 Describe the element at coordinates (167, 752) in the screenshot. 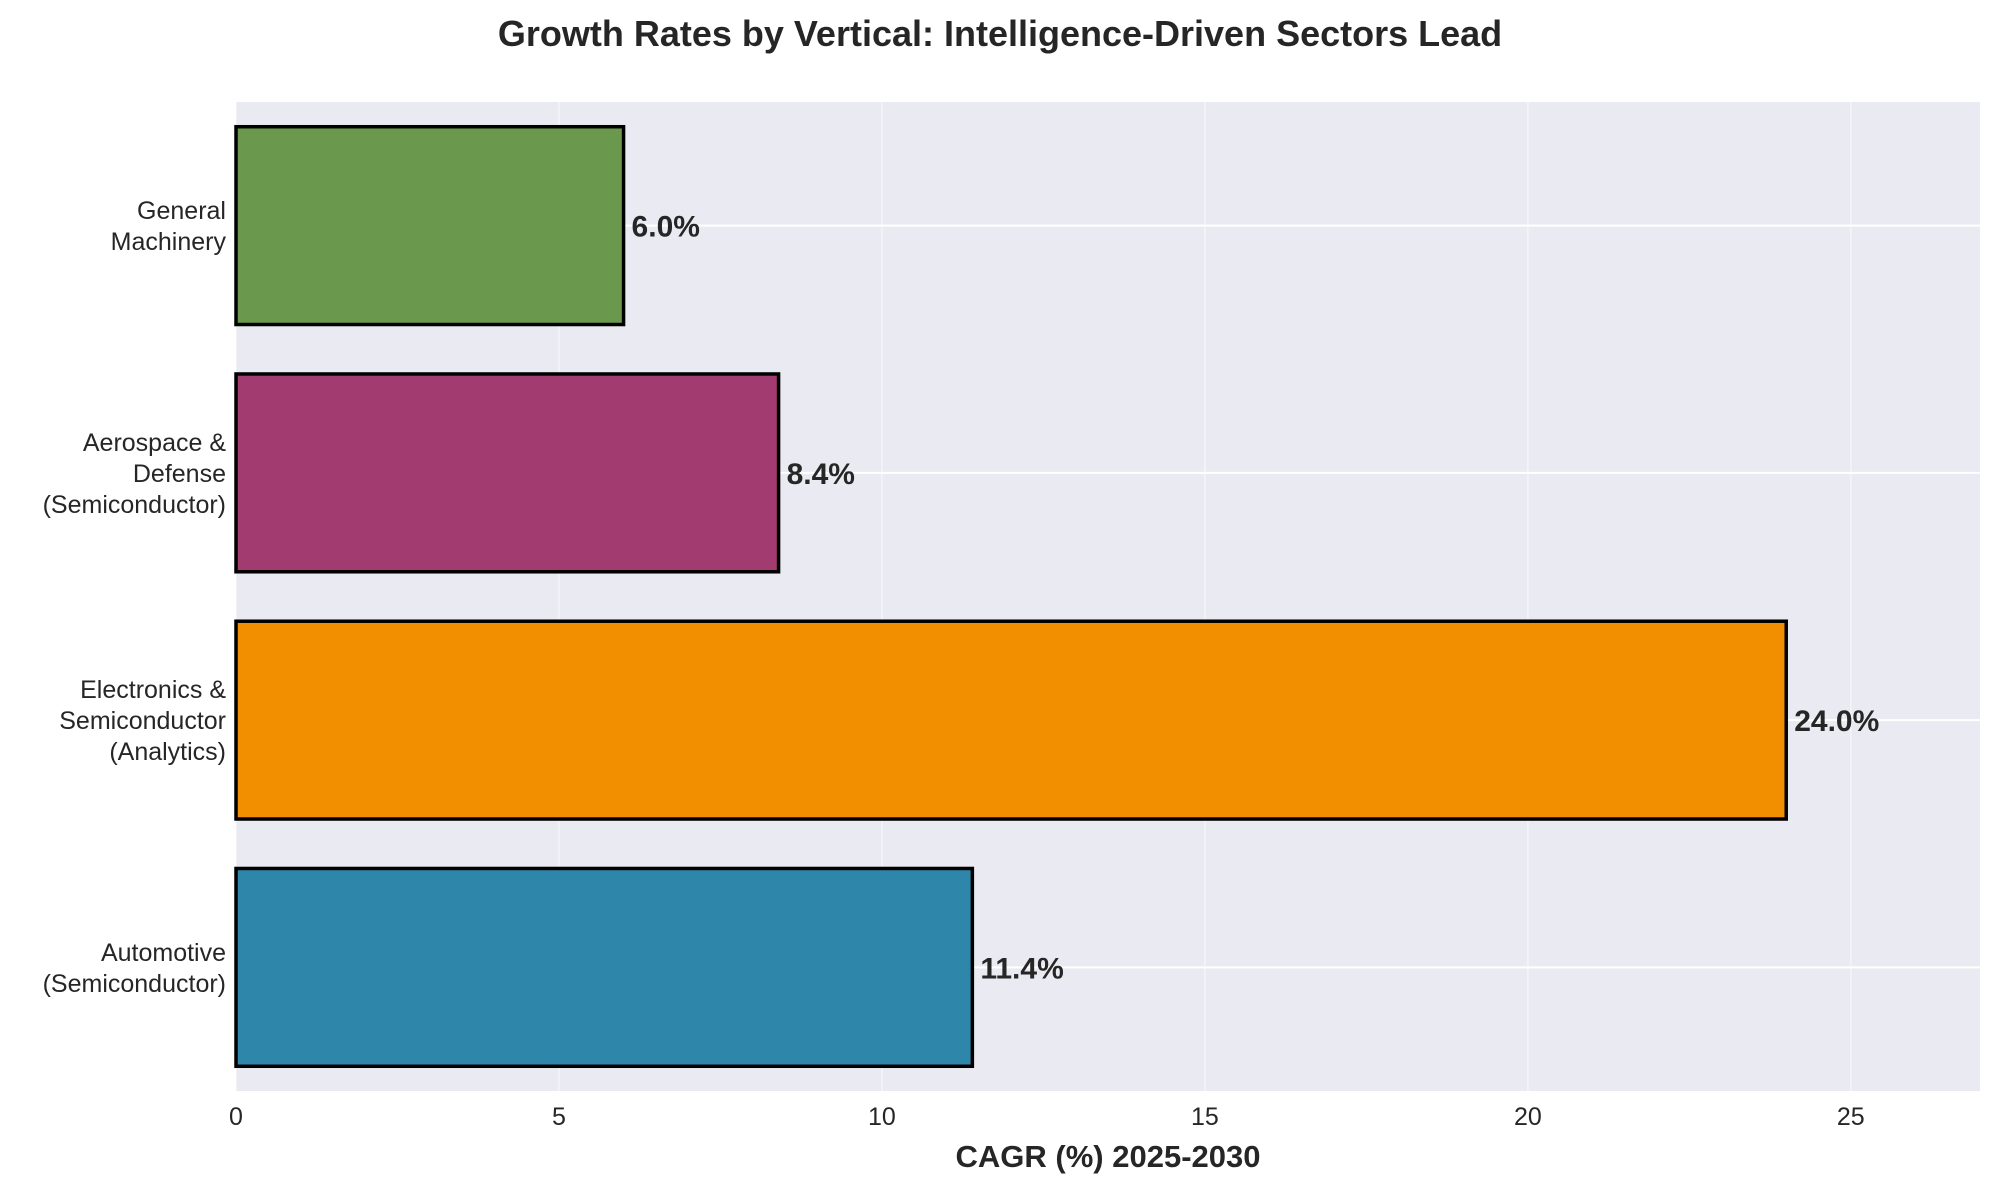

I see `y-tick-label-line: (Analytics)` at that location.